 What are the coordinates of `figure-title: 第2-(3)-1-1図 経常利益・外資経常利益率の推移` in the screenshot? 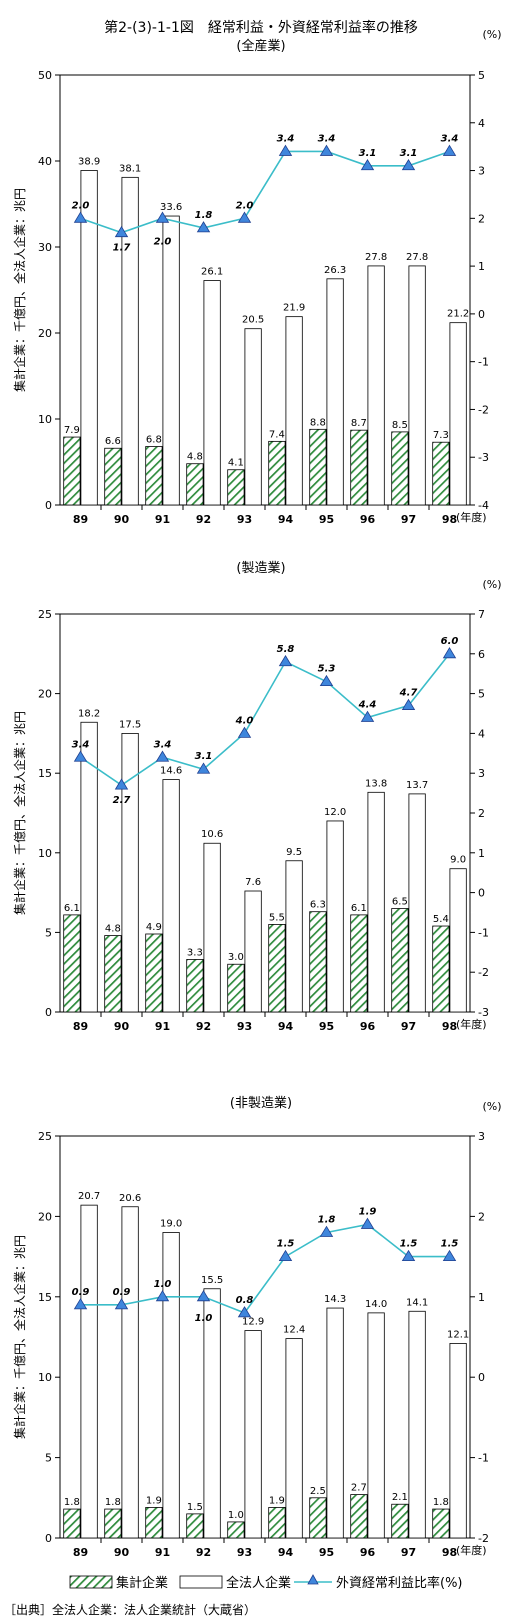 It's located at (261, 27).